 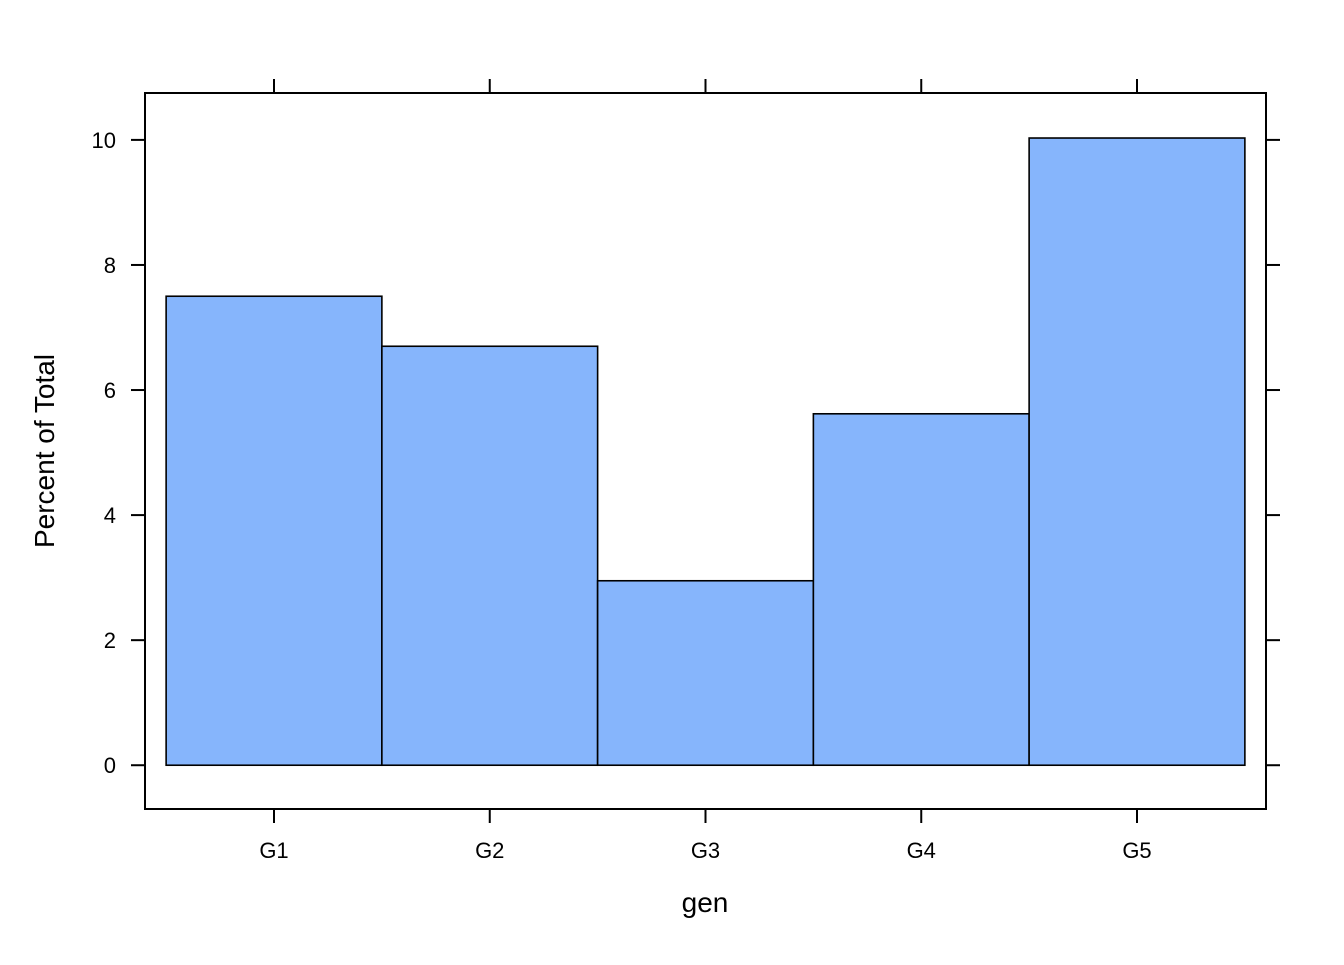 What do you see at coordinates (705, 850) in the screenshot?
I see `x-tick-label-g3: G3` at bounding box center [705, 850].